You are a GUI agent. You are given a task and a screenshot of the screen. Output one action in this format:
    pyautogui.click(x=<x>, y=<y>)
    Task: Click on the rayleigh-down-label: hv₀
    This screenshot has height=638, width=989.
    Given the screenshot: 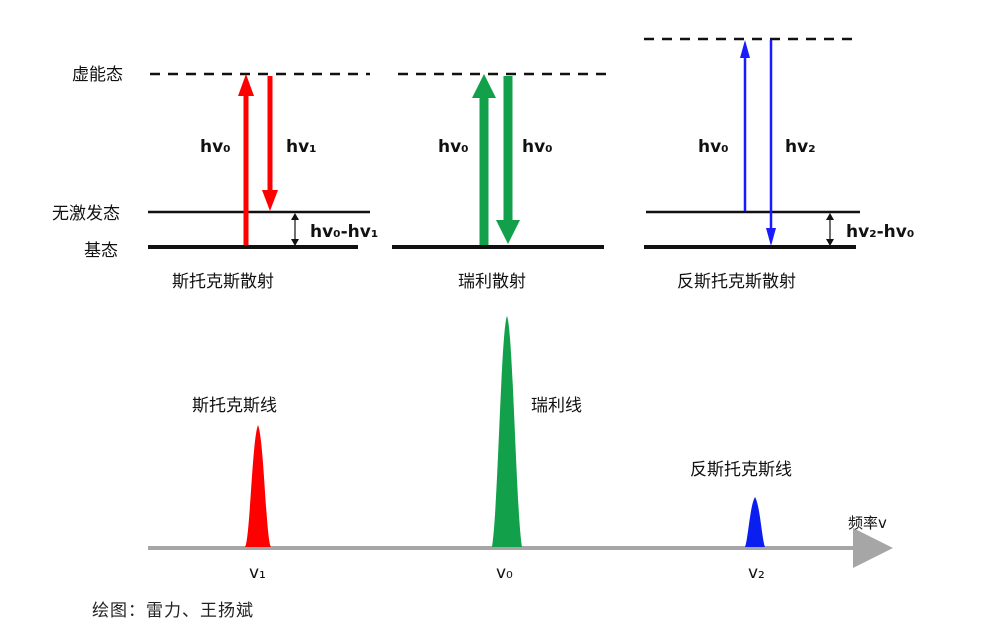 What is the action you would take?
    pyautogui.click(x=537, y=147)
    